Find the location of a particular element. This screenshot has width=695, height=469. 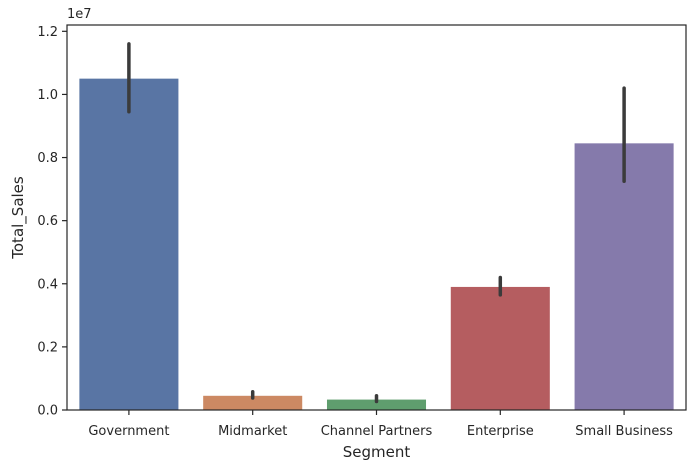

x-axis-label: Segment is located at coordinates (377, 452).